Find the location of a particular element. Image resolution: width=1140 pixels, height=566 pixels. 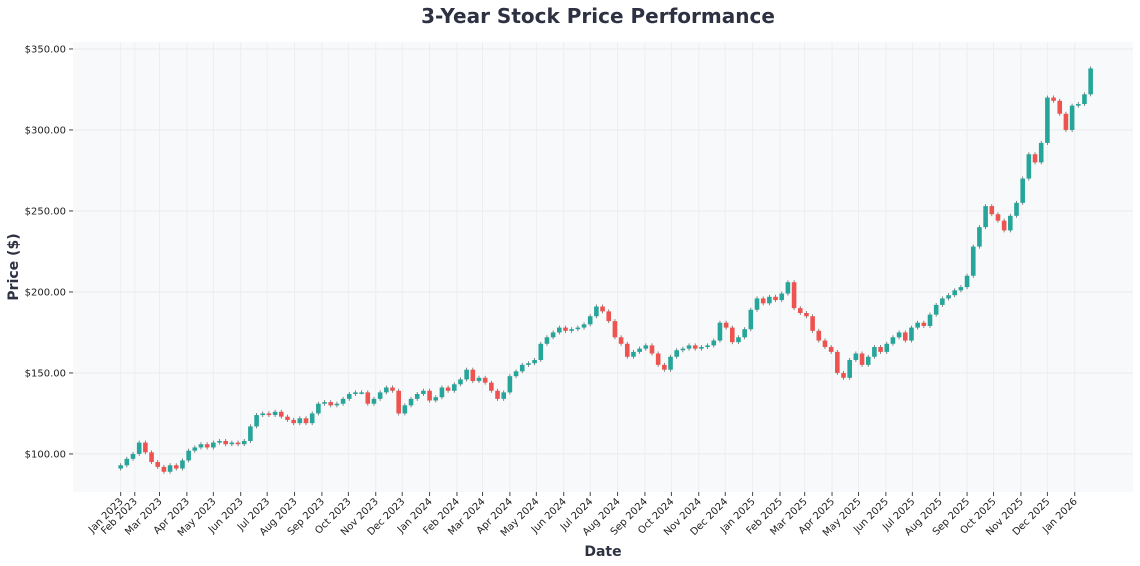

y-tick-label: $100.00 is located at coordinates (45, 454).